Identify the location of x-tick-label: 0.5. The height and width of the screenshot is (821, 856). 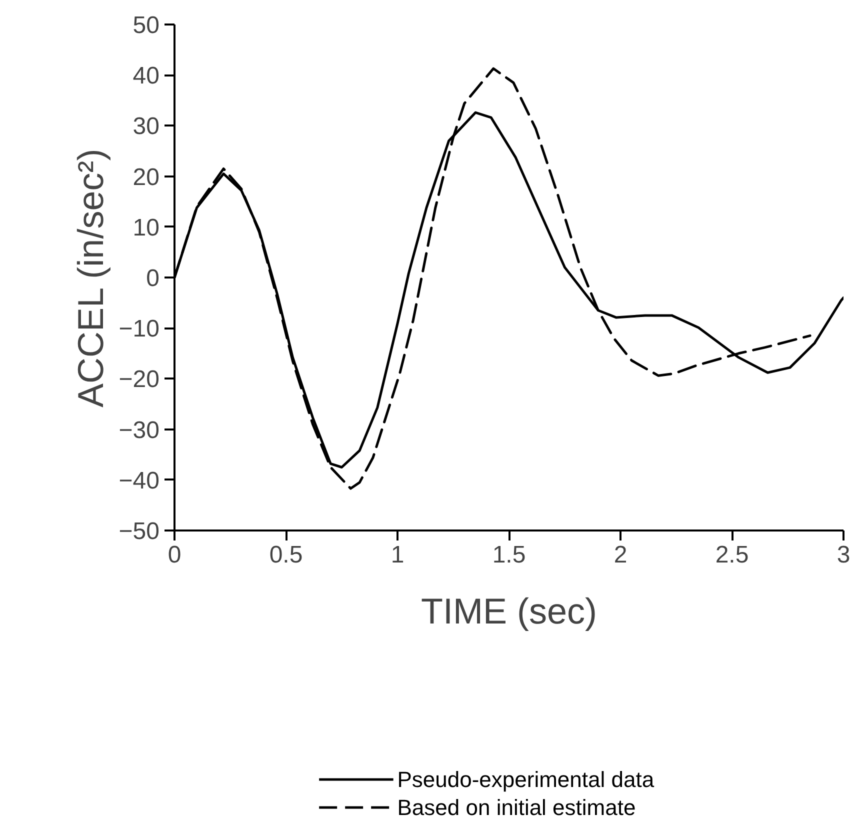
(286, 555).